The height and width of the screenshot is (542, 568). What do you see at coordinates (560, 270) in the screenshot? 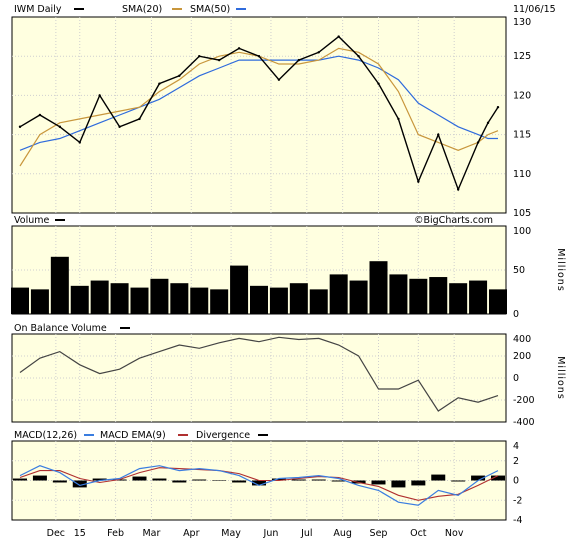
I see `volume-unit-label: Millions` at bounding box center [560, 270].